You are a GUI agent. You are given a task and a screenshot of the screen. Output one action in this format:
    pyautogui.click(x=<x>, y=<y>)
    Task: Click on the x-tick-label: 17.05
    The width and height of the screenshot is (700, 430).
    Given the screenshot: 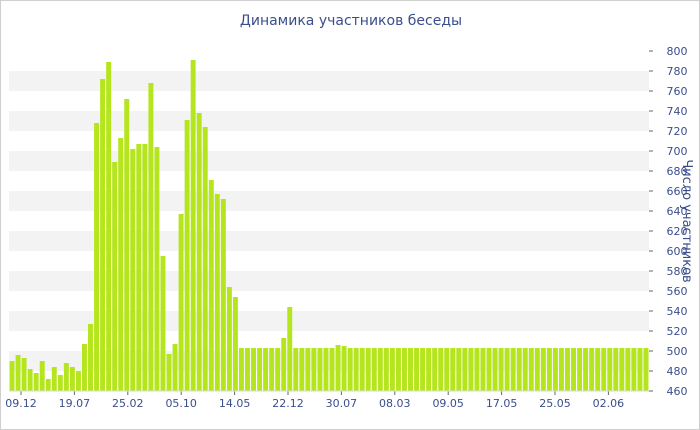 What is the action you would take?
    pyautogui.click(x=502, y=403)
    